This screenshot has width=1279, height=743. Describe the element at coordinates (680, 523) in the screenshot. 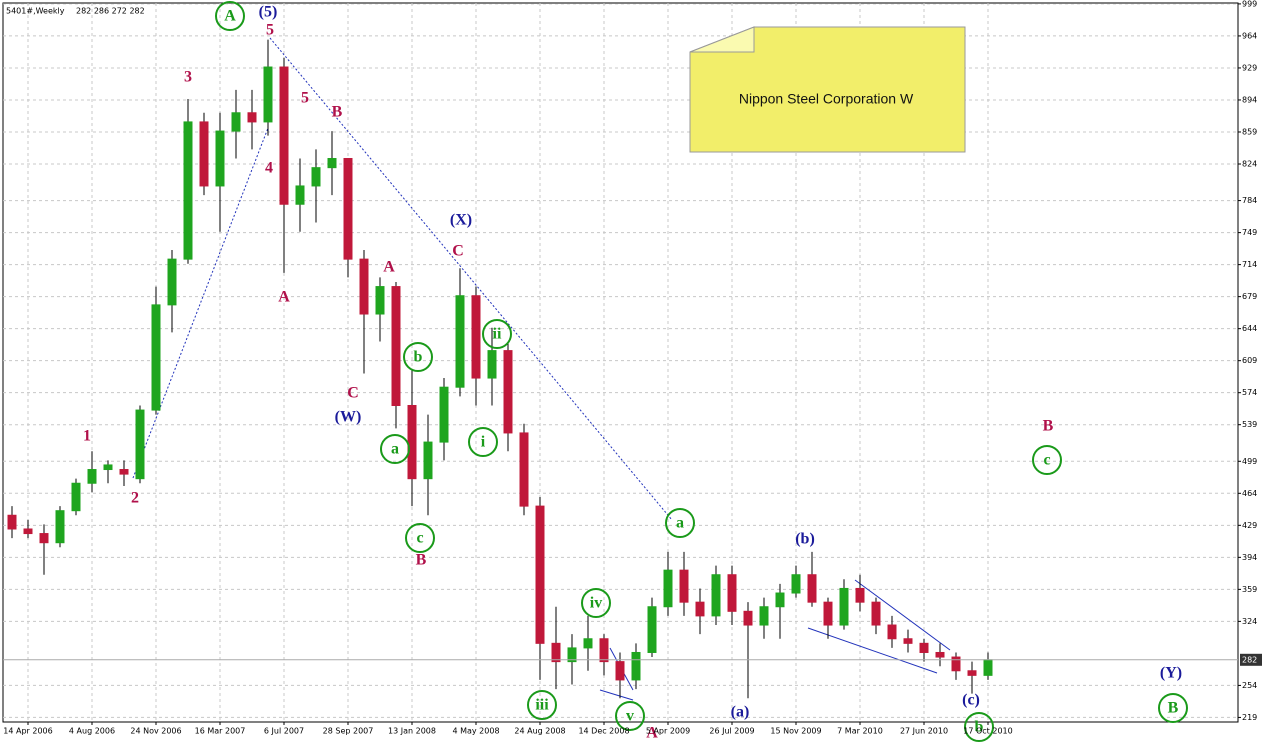

I see `wave-label: a` at that location.